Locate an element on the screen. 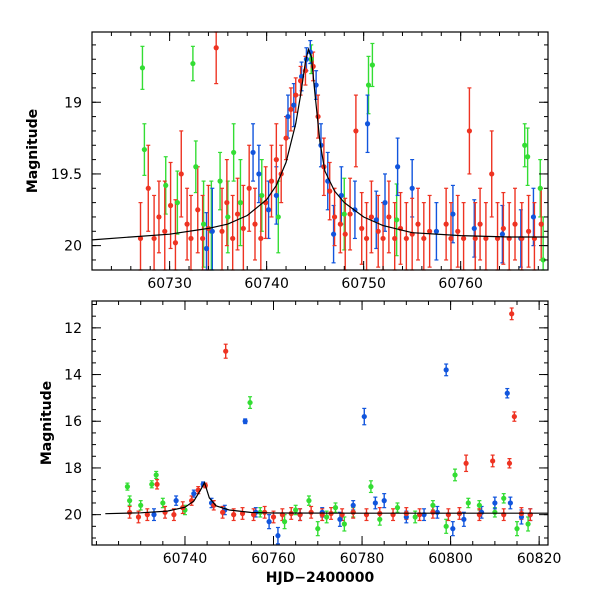 This screenshot has height=600, width=600. top-y-tick-label: 19 is located at coordinates (73, 103).